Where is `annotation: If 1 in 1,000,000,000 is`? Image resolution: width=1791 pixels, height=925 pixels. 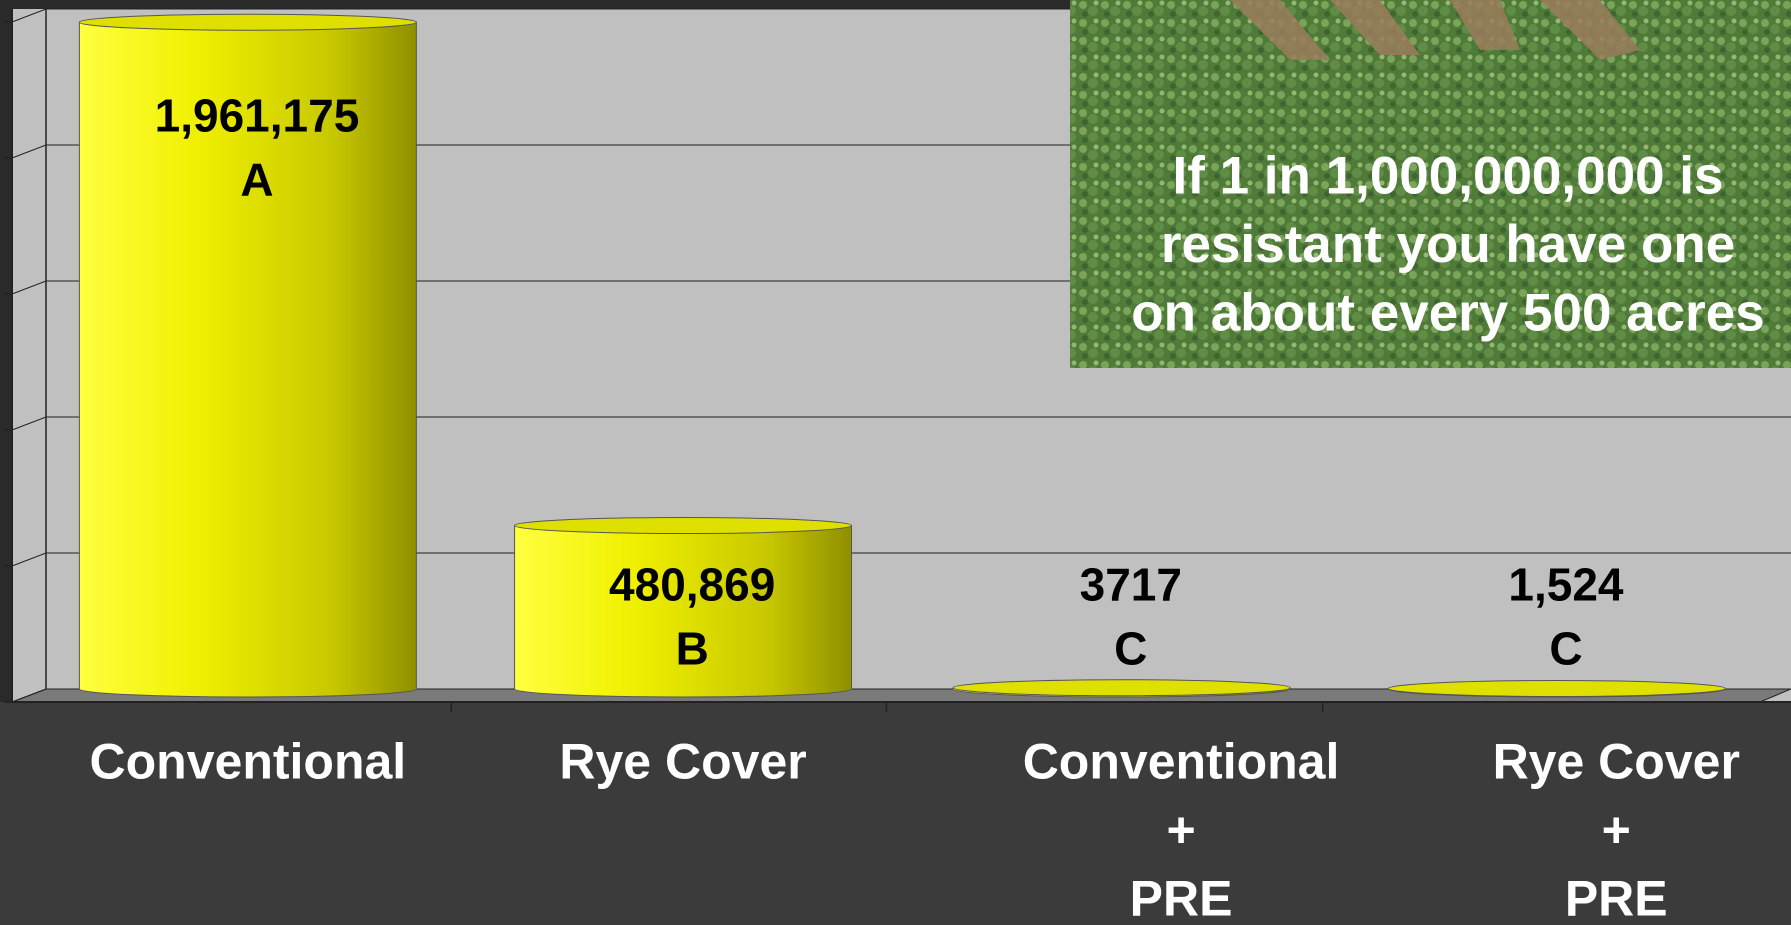
annotation: If 1 in 1,000,000,000 is is located at coordinates (1448, 175).